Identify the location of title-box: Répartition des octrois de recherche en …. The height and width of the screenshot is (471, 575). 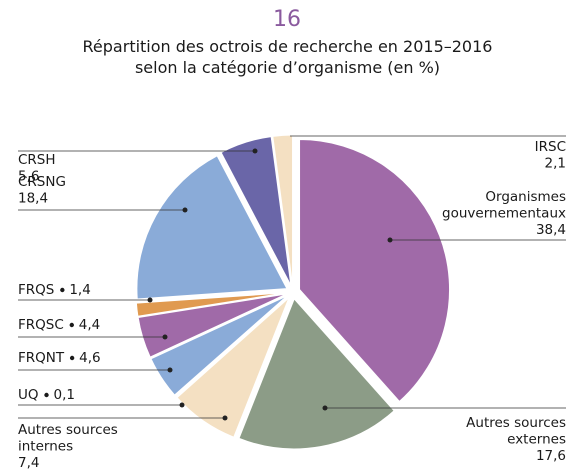
(287, 57).